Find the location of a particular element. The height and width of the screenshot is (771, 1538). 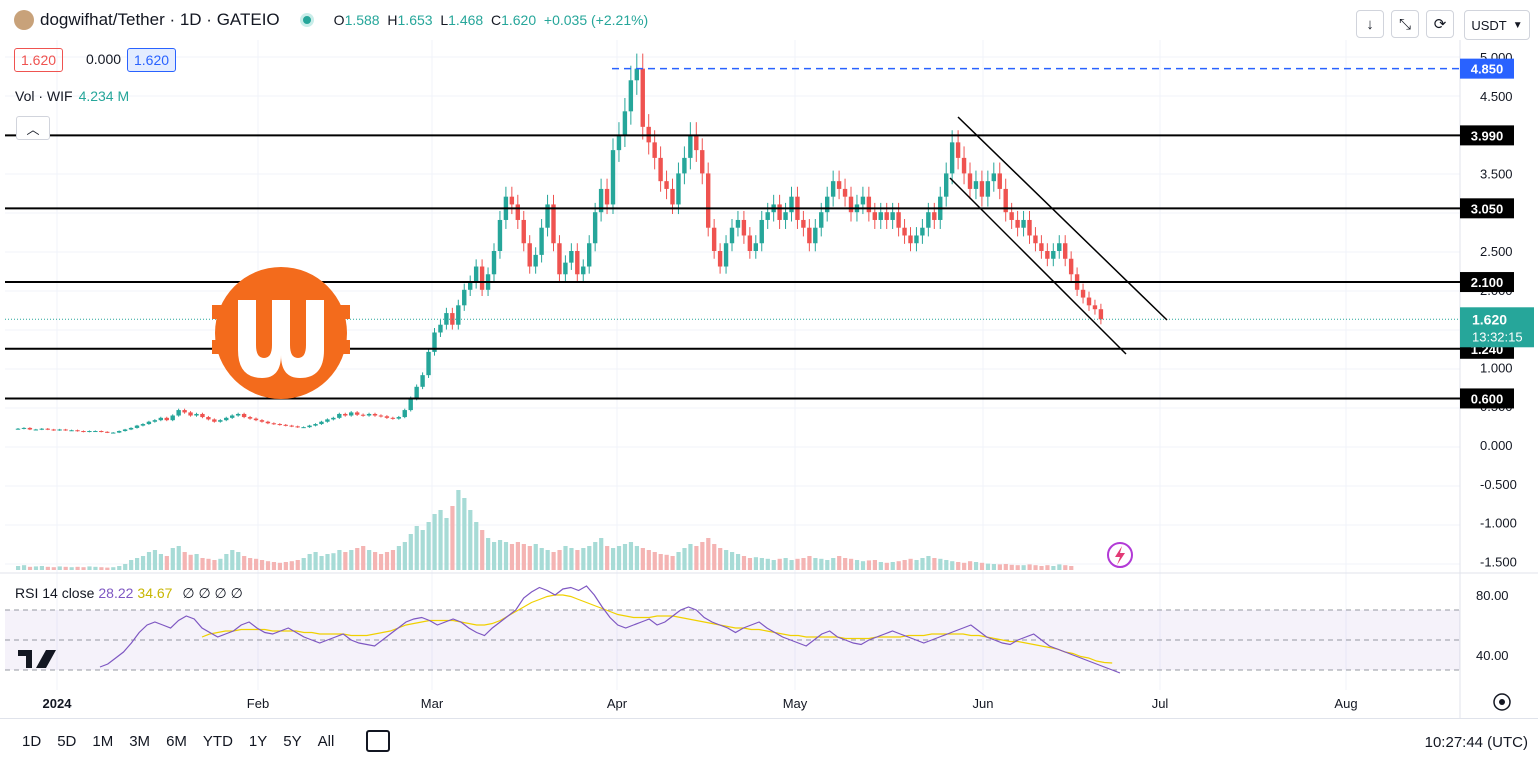

timeframe-1d: 1D is located at coordinates (32, 741).